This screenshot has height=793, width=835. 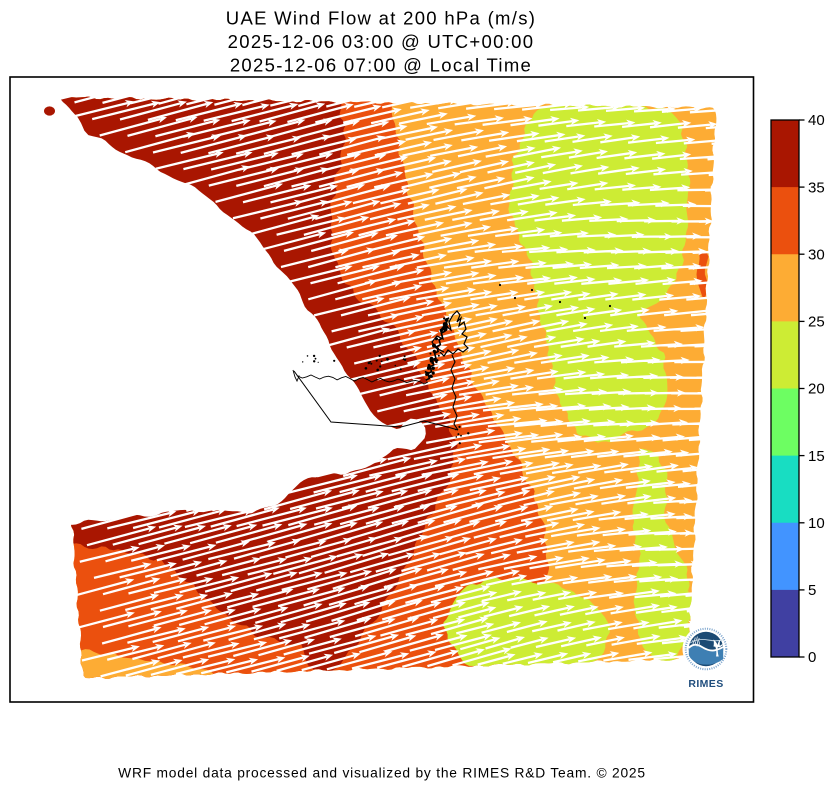 I want to click on svg-text: 25, so click(x=816, y=322).